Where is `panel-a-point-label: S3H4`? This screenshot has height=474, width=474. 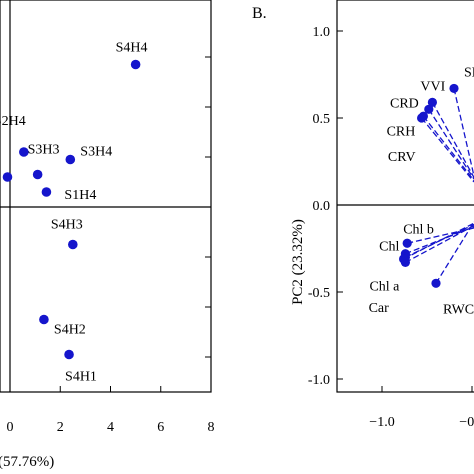
panel-a-point-label: S3H4 is located at coordinates (96, 152).